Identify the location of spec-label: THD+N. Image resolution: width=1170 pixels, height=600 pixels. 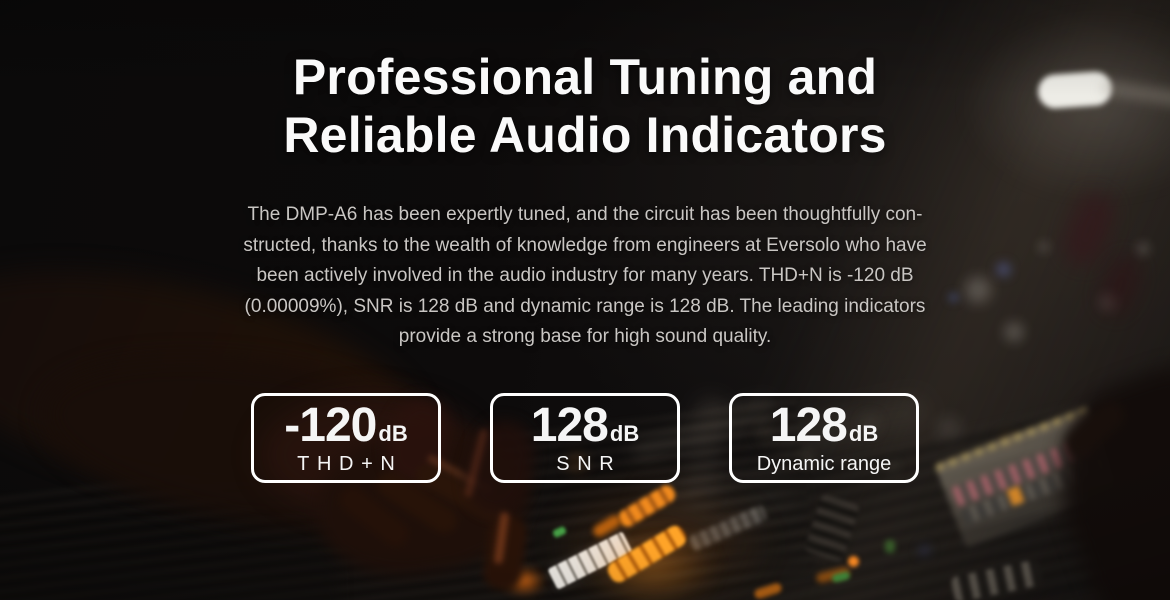
(350, 464).